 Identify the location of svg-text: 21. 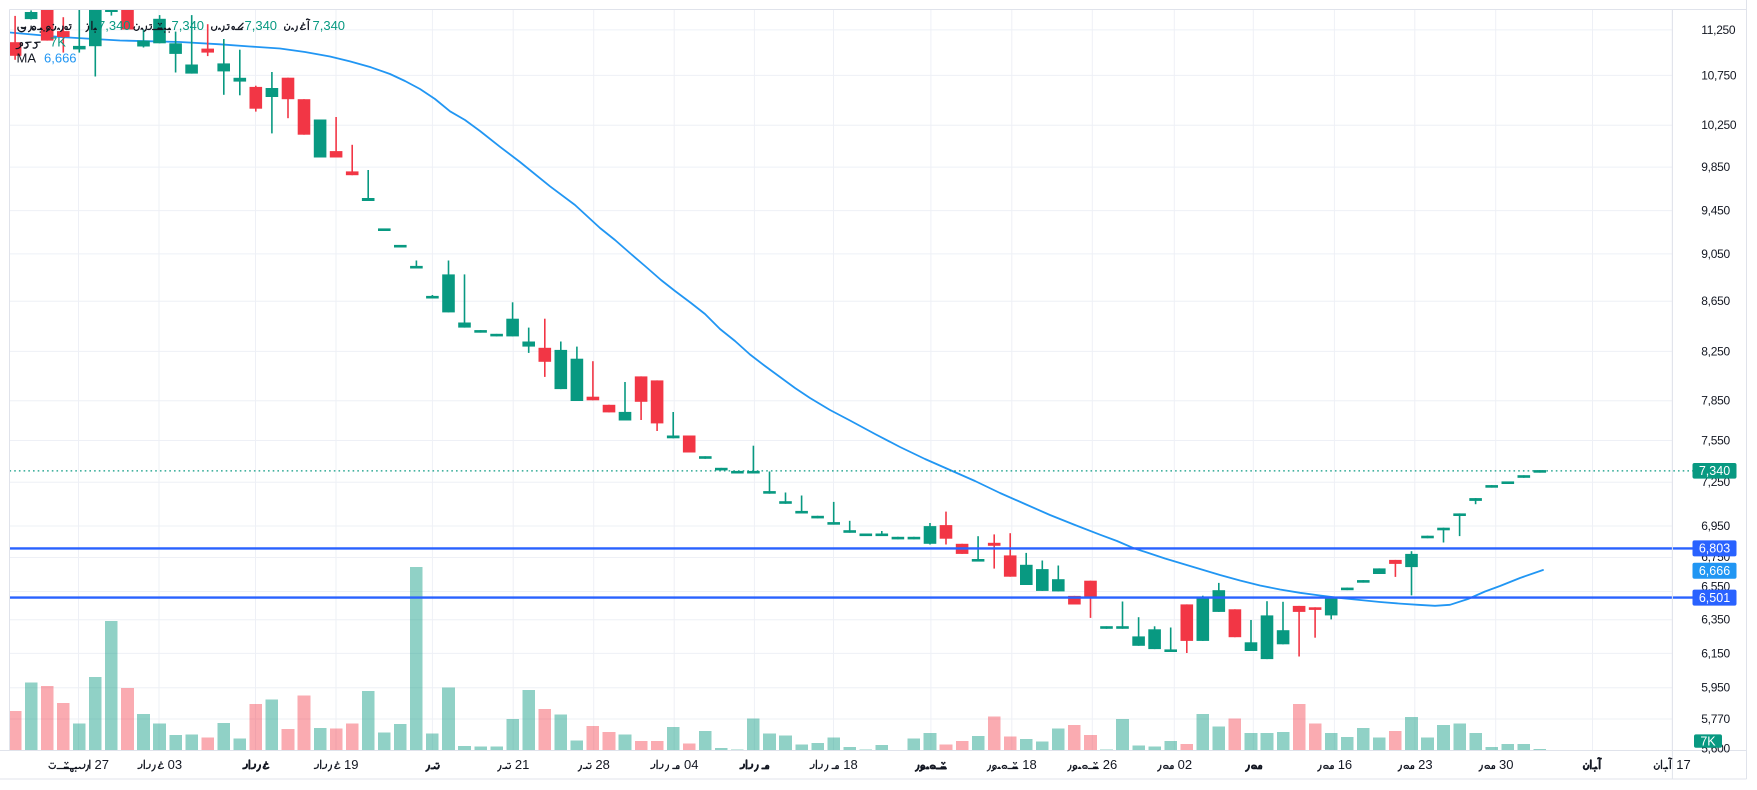
(522, 764).